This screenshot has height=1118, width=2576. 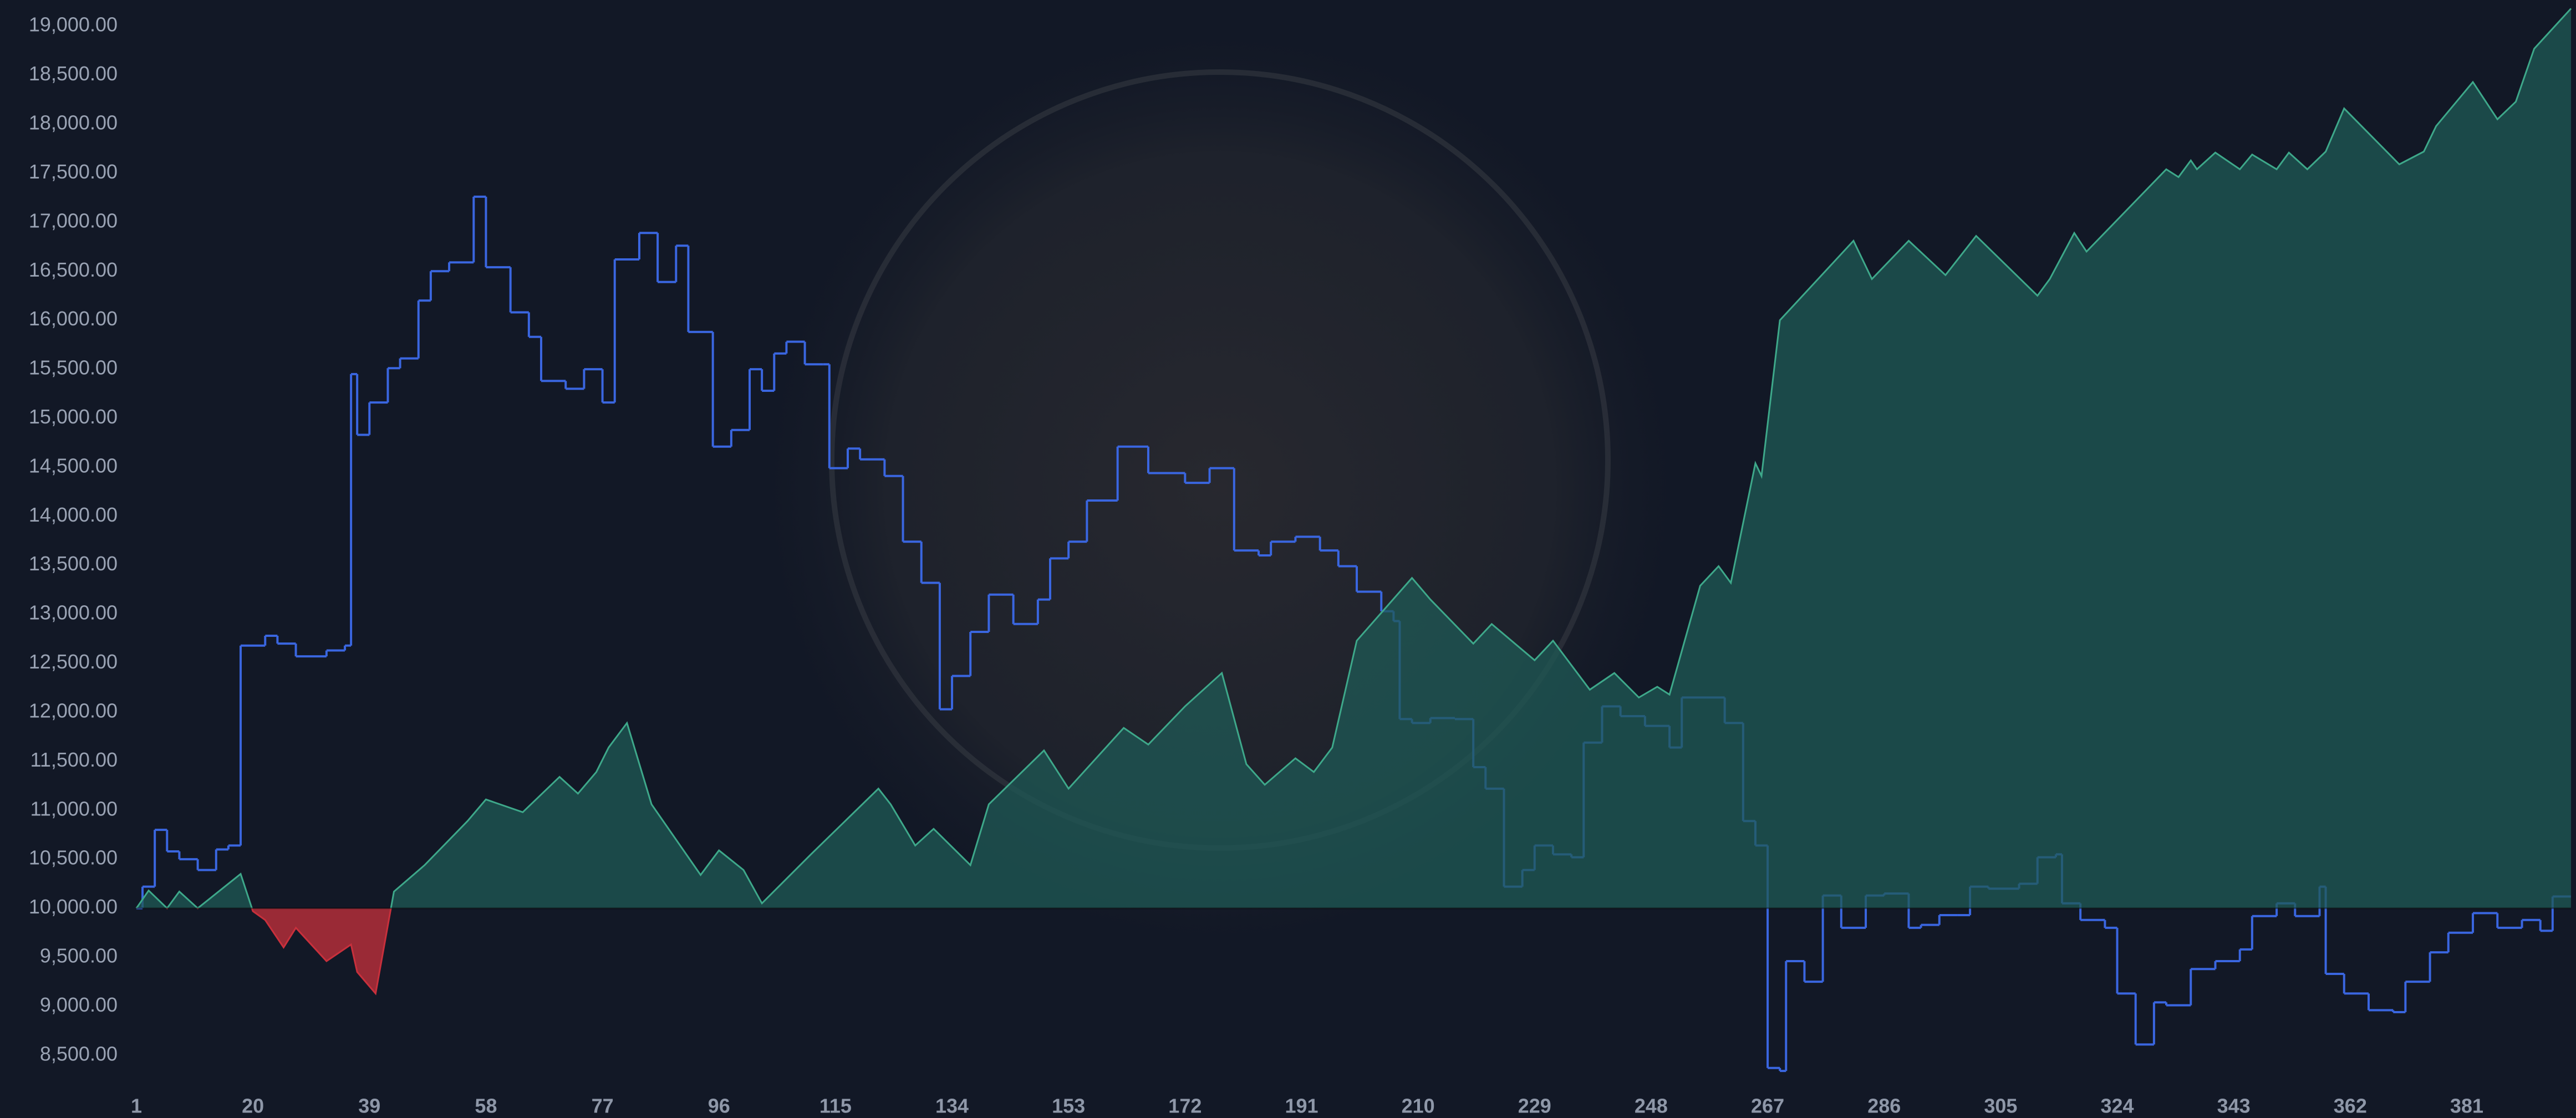 I want to click on x-tick-label: 58, so click(x=486, y=1106).